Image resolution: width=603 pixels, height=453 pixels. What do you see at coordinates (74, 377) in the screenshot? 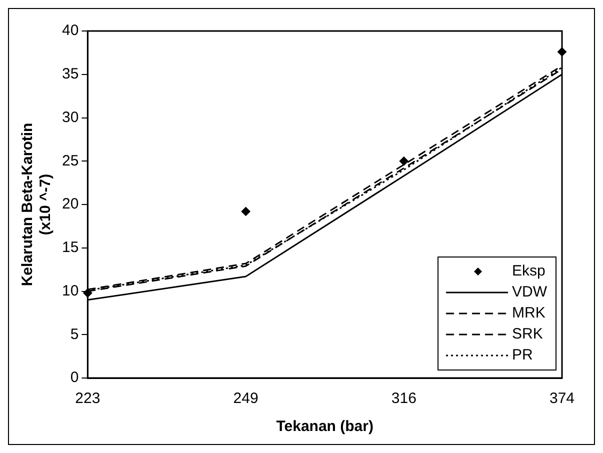
I see `y-tick-label: 0` at bounding box center [74, 377].